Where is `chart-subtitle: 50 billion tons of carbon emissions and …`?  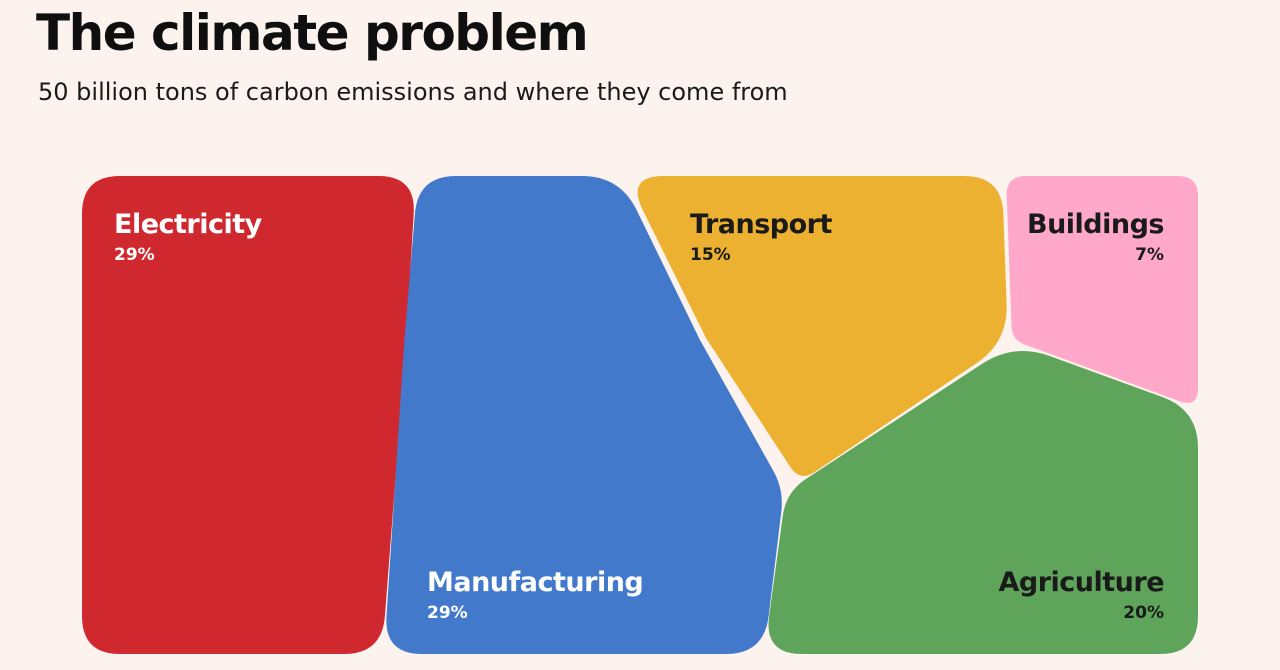 chart-subtitle: 50 billion tons of carbon emissions and … is located at coordinates (413, 92).